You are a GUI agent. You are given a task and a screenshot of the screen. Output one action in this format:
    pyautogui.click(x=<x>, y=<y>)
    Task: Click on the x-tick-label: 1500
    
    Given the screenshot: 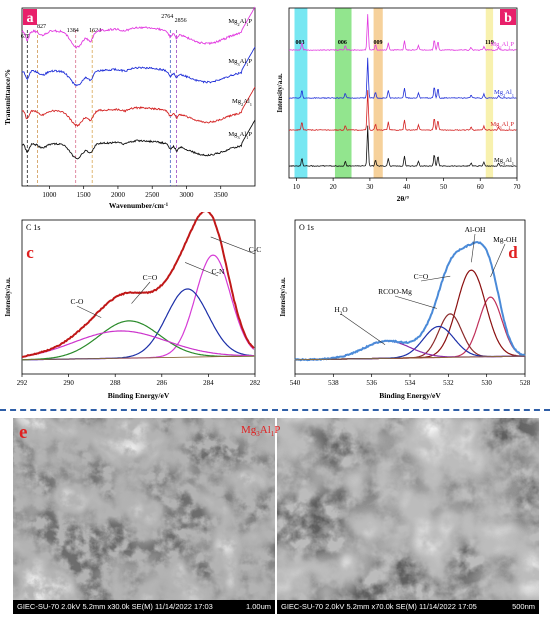 What is the action you would take?
    pyautogui.click(x=84, y=195)
    